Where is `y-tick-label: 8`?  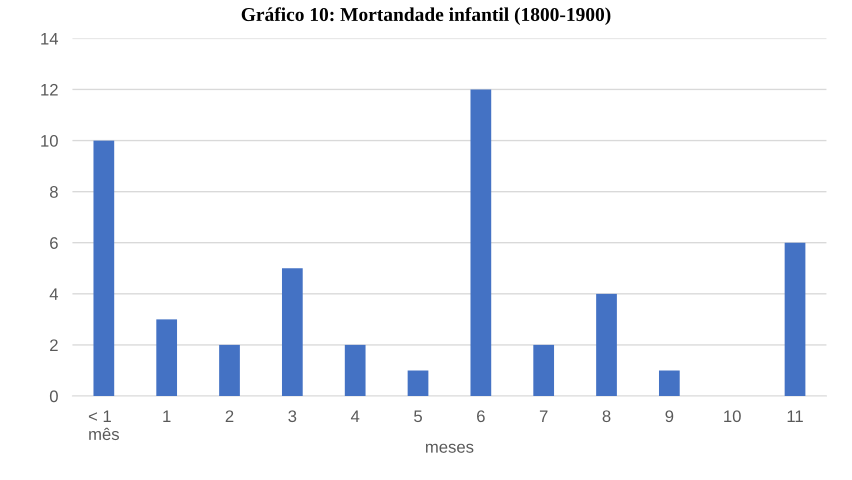
y-tick-label: 8 is located at coordinates (54, 192).